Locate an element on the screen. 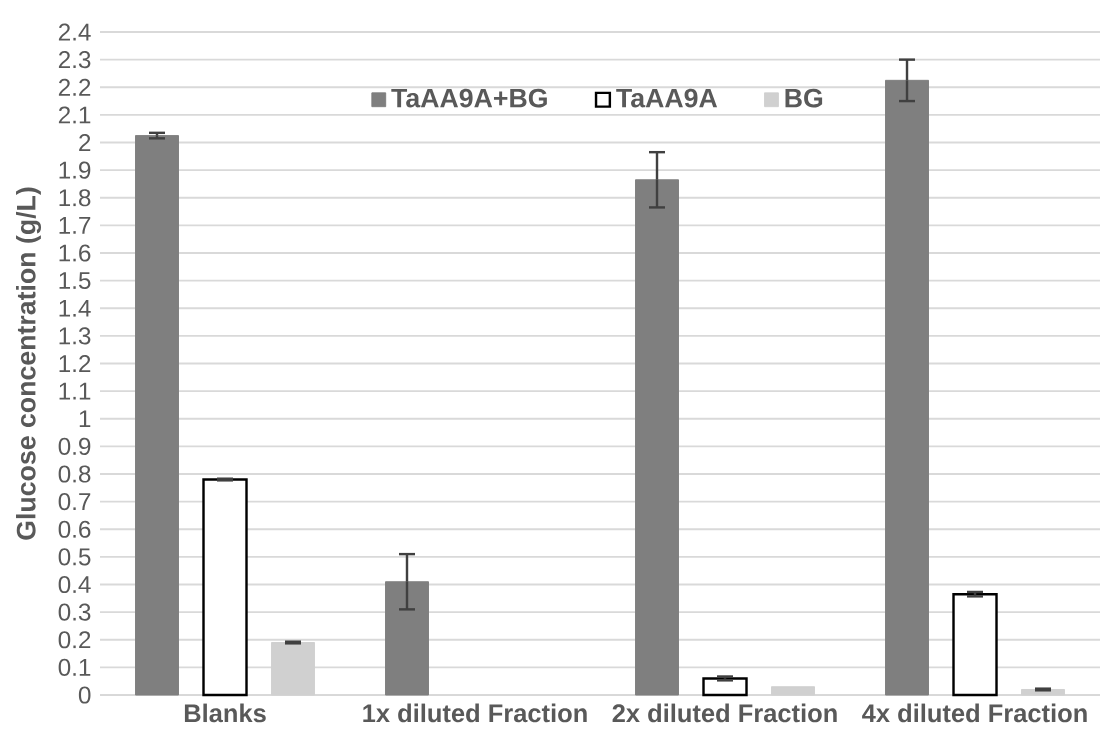 This screenshot has width=1105, height=742. y-tick-label: 0.4 is located at coordinates (74, 584).